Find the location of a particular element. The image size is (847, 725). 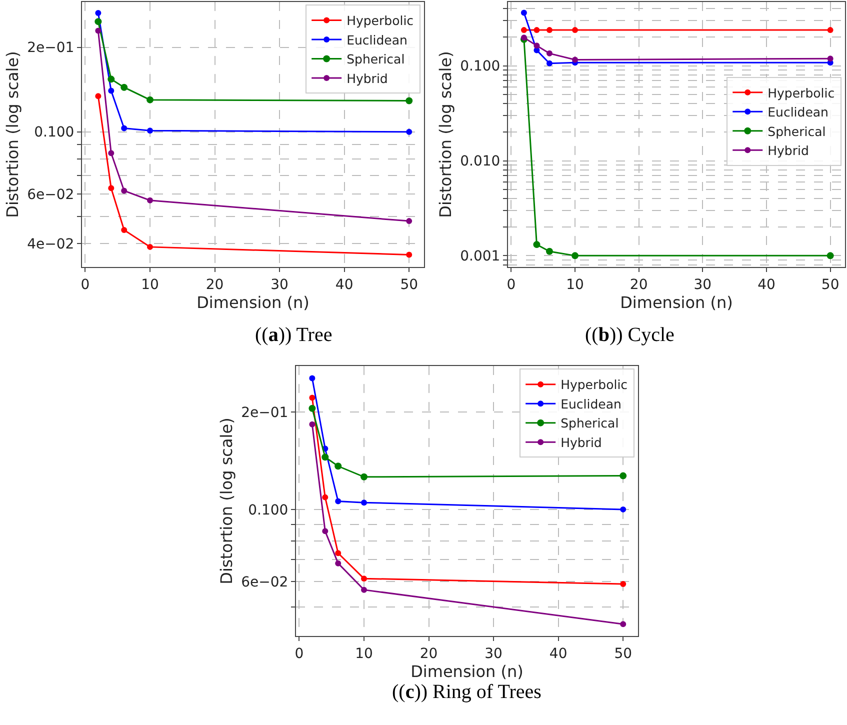

y-tick-label: 4e−02 is located at coordinates (50, 244).